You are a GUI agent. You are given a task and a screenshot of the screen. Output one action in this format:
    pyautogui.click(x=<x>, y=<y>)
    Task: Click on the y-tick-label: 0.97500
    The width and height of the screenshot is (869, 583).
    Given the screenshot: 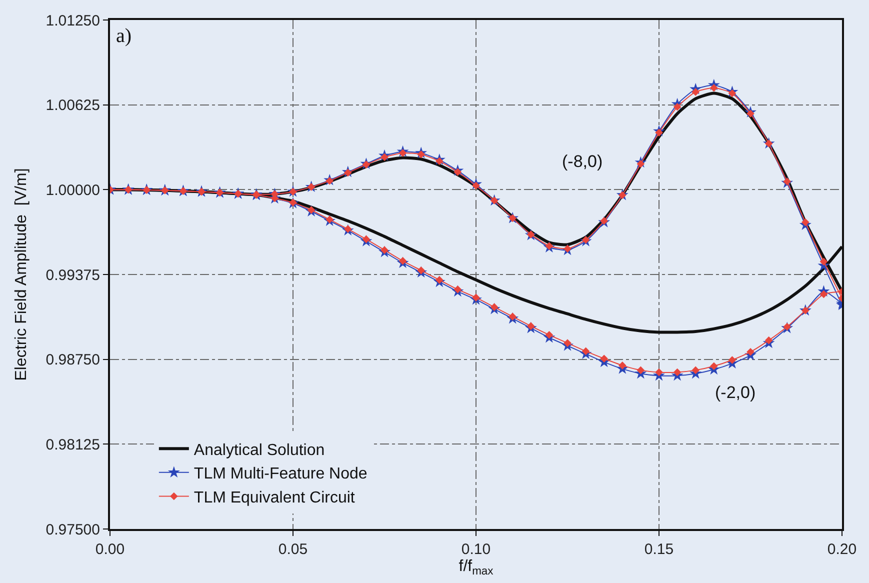 What is the action you would take?
    pyautogui.click(x=73, y=529)
    